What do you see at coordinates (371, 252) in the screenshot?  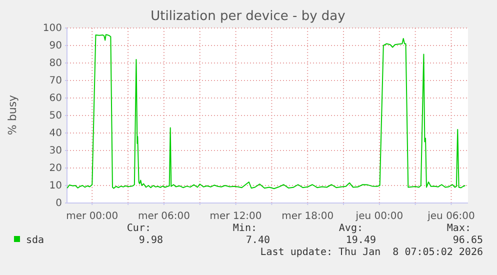 I see `text: Last update: Thu Jan 8 07:05:02 2026` at bounding box center [371, 252].